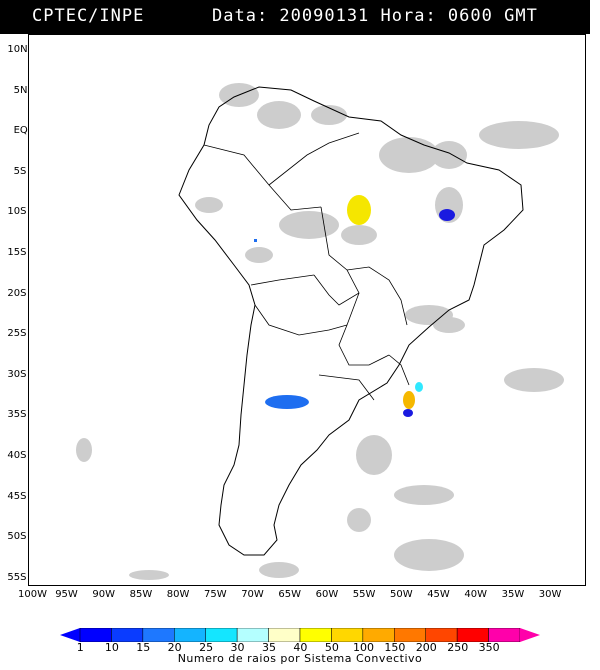  I want to click on lon-label: 60W, so click(327, 594).